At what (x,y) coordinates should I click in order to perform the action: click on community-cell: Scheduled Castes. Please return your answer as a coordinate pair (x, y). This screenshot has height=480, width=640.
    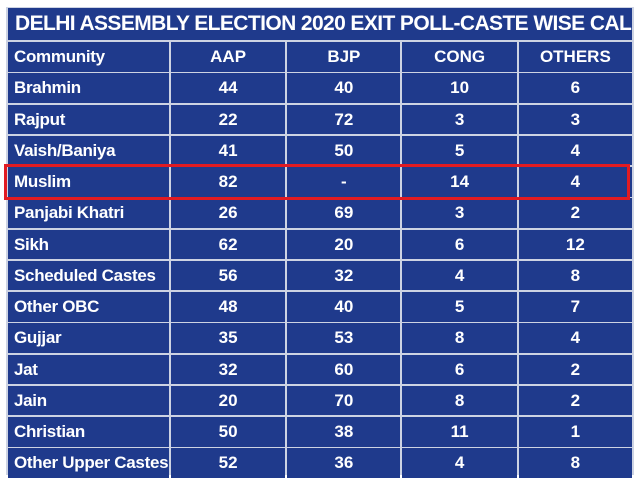
    Looking at the image, I should click on (88, 275).